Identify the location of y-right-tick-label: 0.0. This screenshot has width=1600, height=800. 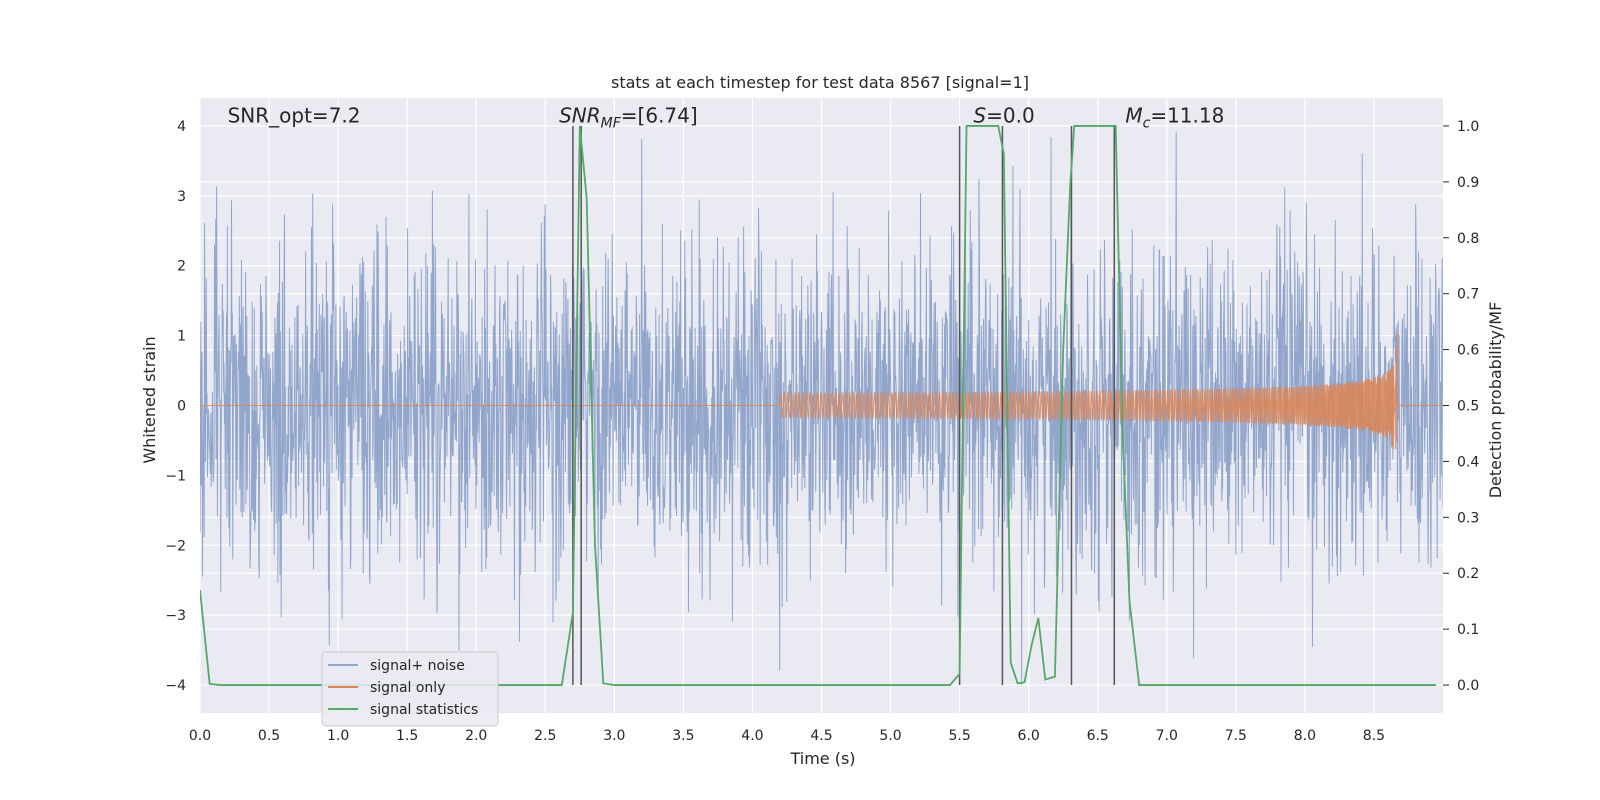
(1468, 686).